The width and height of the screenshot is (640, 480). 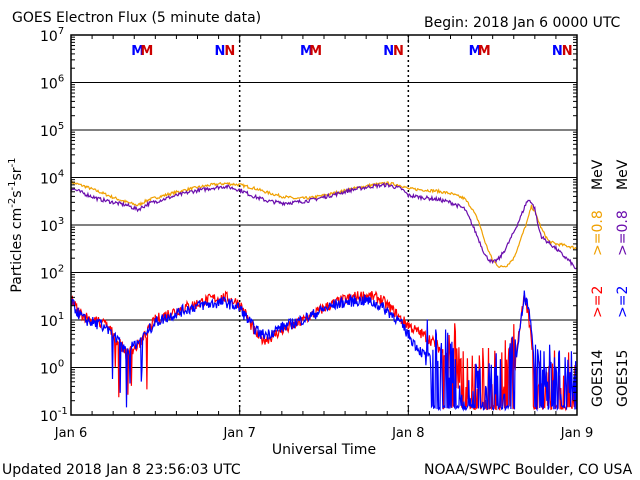 What do you see at coordinates (52, 83) in the screenshot?
I see `y-tick-label: 10⁶` at bounding box center [52, 83].